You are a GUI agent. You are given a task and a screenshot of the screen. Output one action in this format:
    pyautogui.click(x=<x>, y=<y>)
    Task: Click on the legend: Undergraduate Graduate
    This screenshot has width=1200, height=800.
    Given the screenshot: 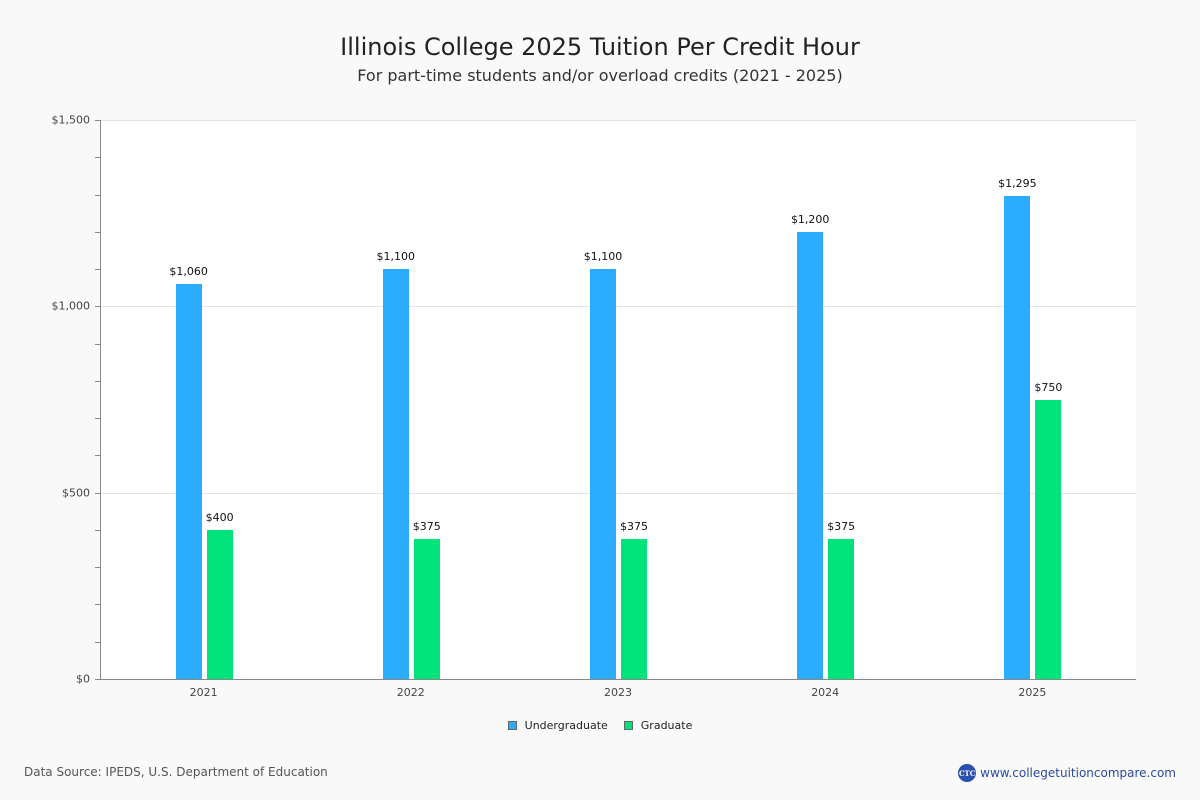 What is the action you would take?
    pyautogui.click(x=600, y=725)
    